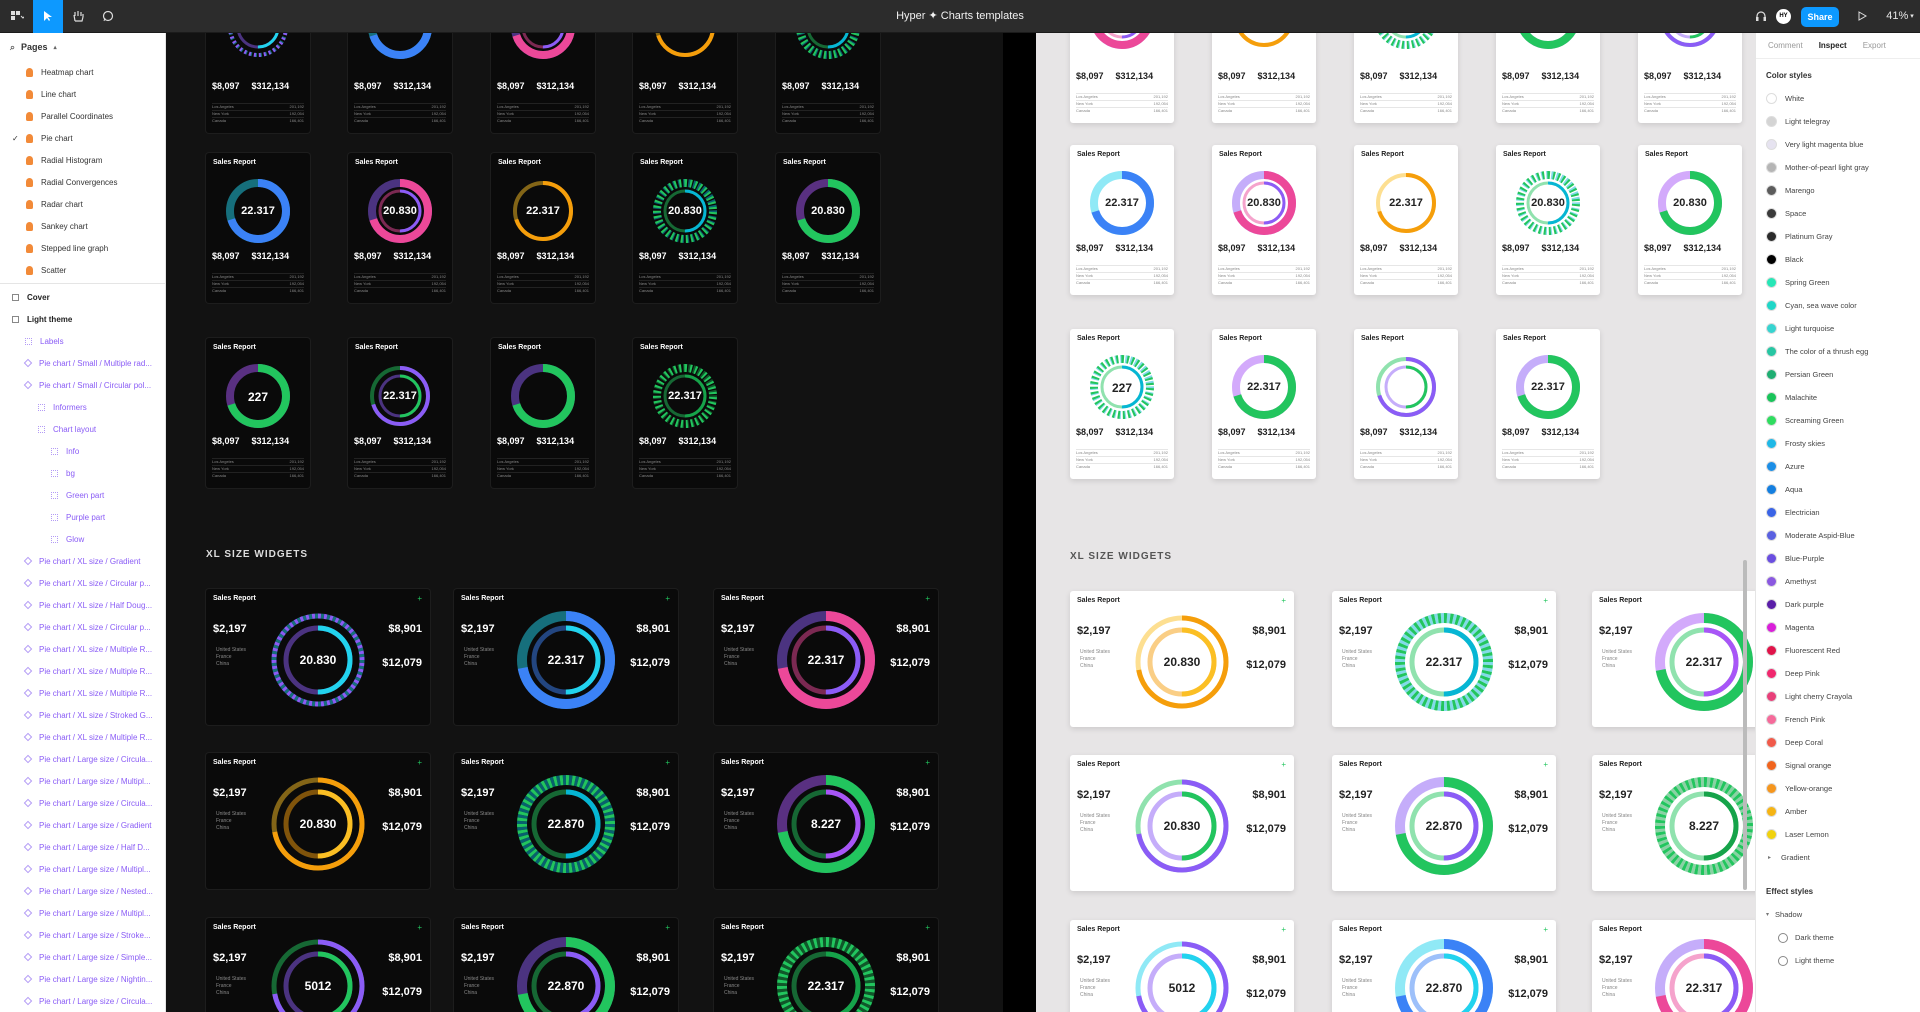 The image size is (1920, 1012). Describe the element at coordinates (82, 94) in the screenshot. I see `page-item: Line chart` at that location.